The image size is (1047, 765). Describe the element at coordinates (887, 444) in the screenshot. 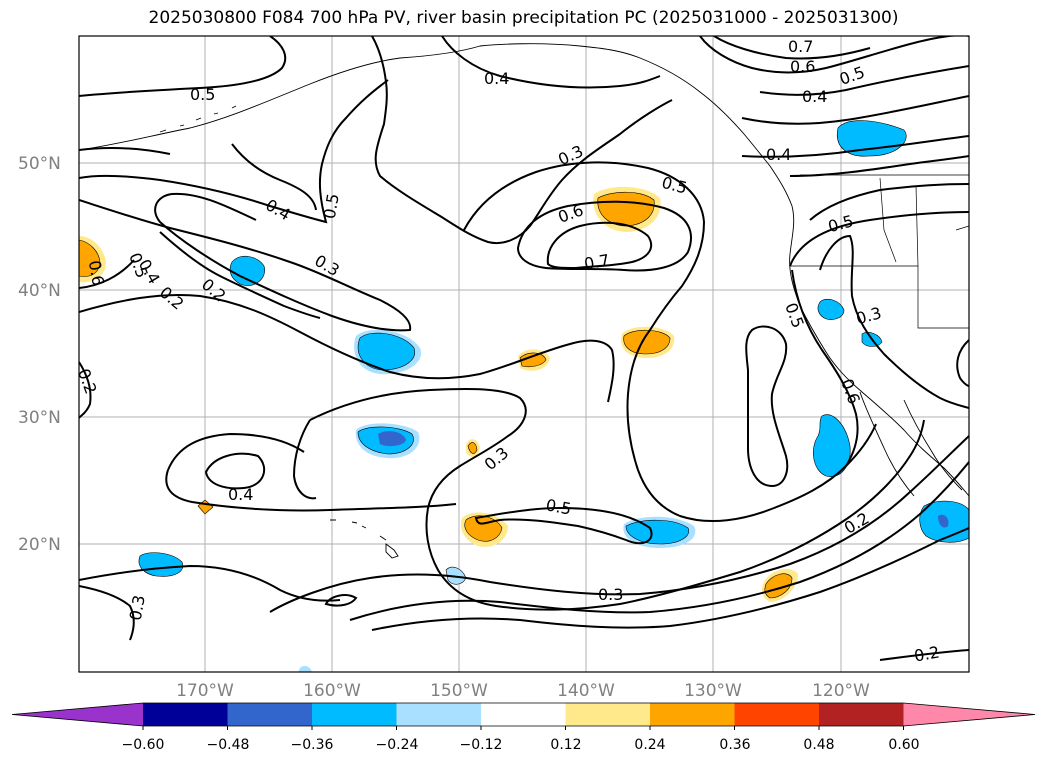

I see `coast-inland-inlet` at that location.